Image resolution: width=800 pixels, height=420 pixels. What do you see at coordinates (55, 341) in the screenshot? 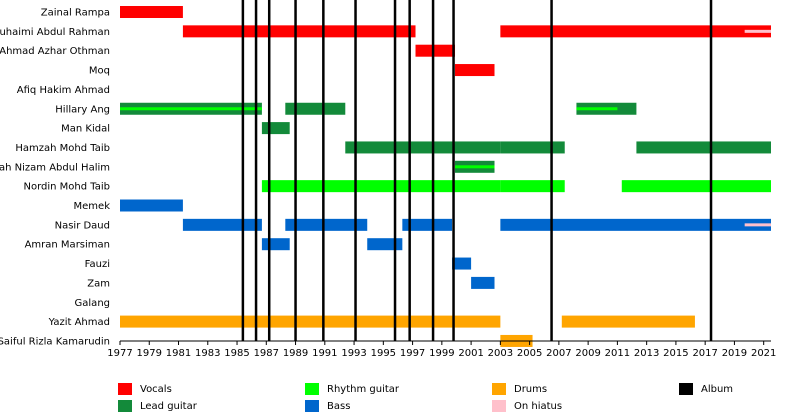
I see `member-label-saiful-rizla-kamarudin: Saiful Rizla Kamarudin` at bounding box center [55, 341].